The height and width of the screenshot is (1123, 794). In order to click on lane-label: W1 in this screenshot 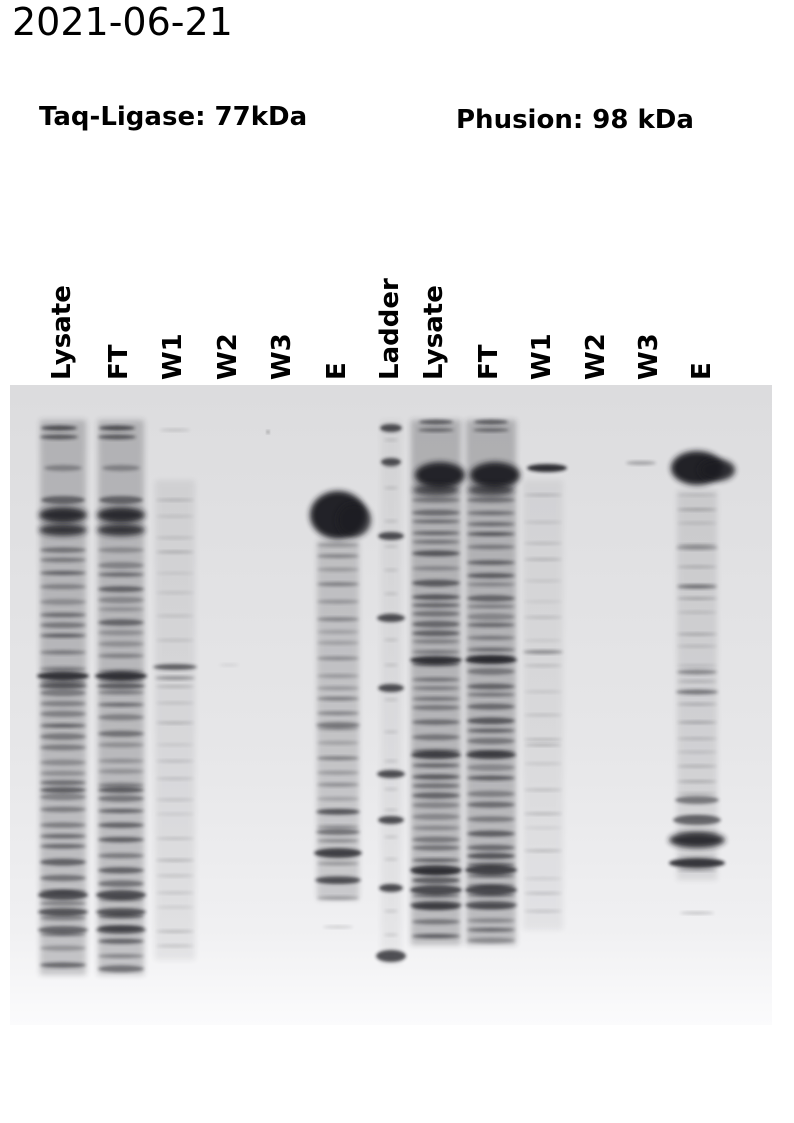, I will do `click(542, 356)`.